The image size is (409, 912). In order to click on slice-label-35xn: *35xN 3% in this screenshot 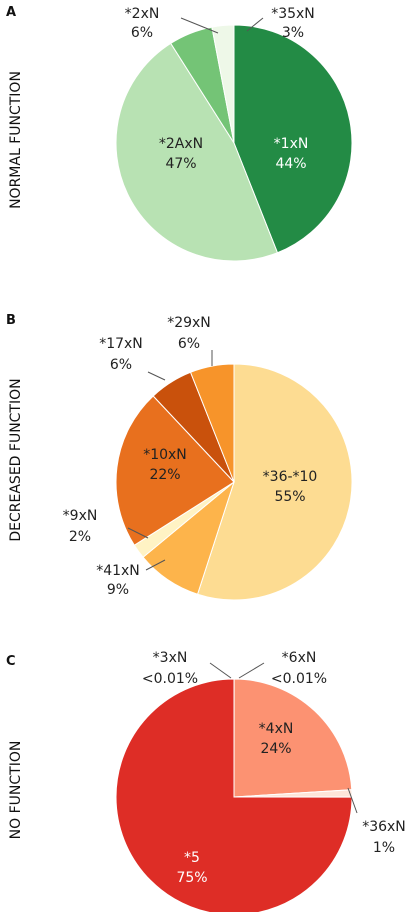, I will do `click(293, 23)`.